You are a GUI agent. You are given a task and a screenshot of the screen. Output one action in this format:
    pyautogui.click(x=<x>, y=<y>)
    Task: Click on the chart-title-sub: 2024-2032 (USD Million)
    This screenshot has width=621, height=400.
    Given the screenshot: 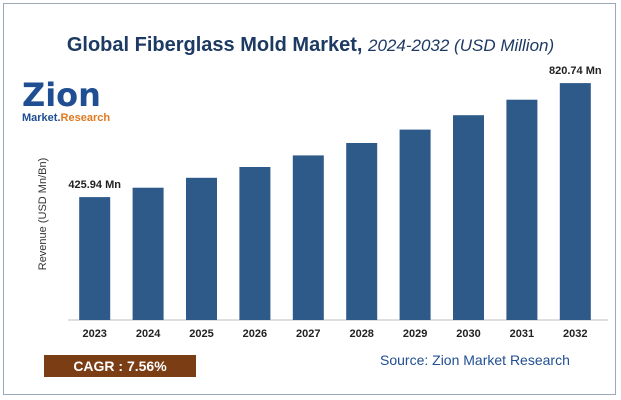 What is the action you would take?
    pyautogui.click(x=461, y=45)
    